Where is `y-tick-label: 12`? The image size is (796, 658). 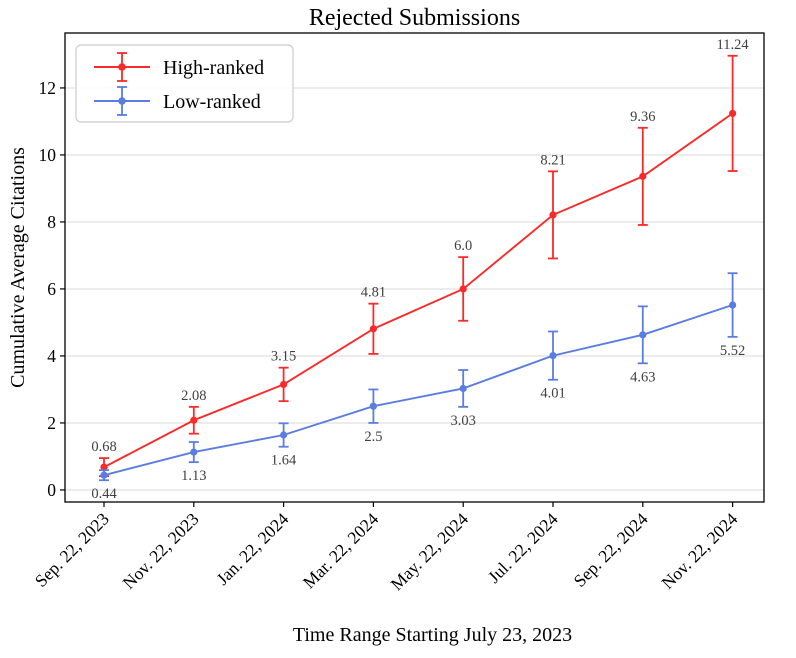
y-tick-label: 12 is located at coordinates (48, 88).